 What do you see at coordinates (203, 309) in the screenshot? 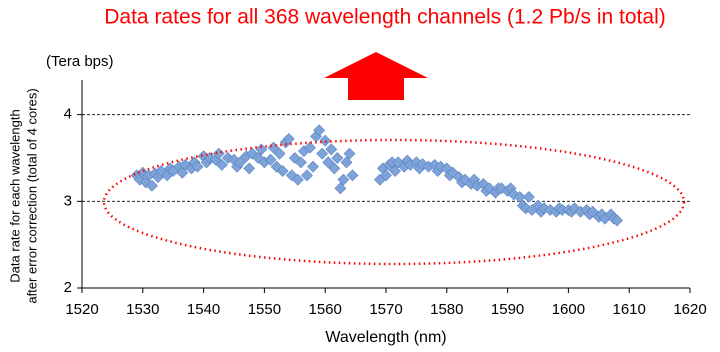
I see `x-tick-label: 1540` at bounding box center [203, 309].